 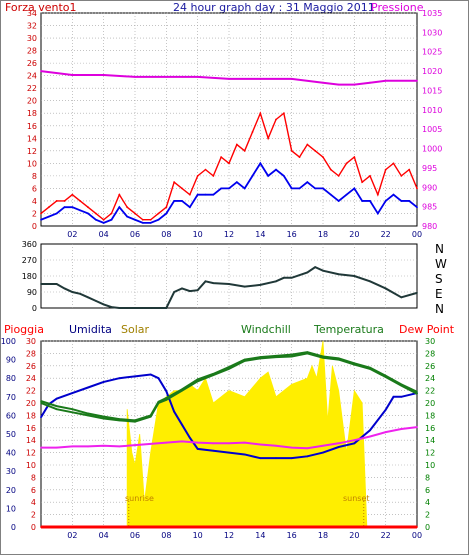 What do you see at coordinates (11, 434) in the screenshot?
I see `humidity-y-tick-label: 50` at bounding box center [11, 434].